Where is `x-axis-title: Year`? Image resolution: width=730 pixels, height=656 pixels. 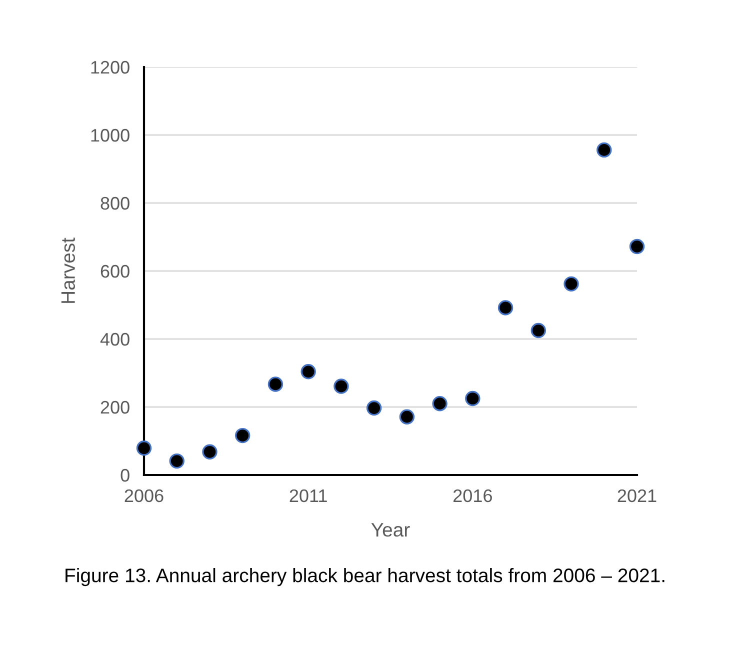 x-axis-title: Year is located at coordinates (390, 530).